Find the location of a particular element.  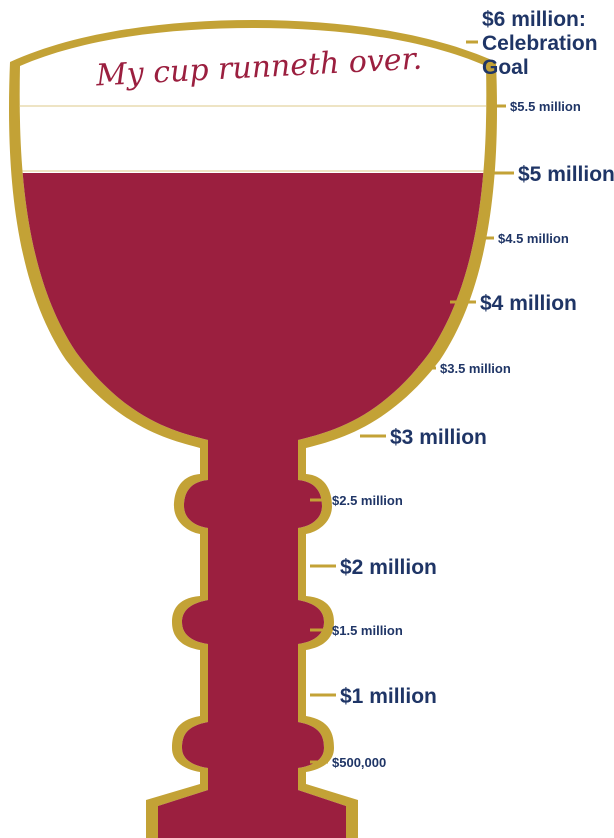

tick-label-4: $2.5 million is located at coordinates (367, 500).